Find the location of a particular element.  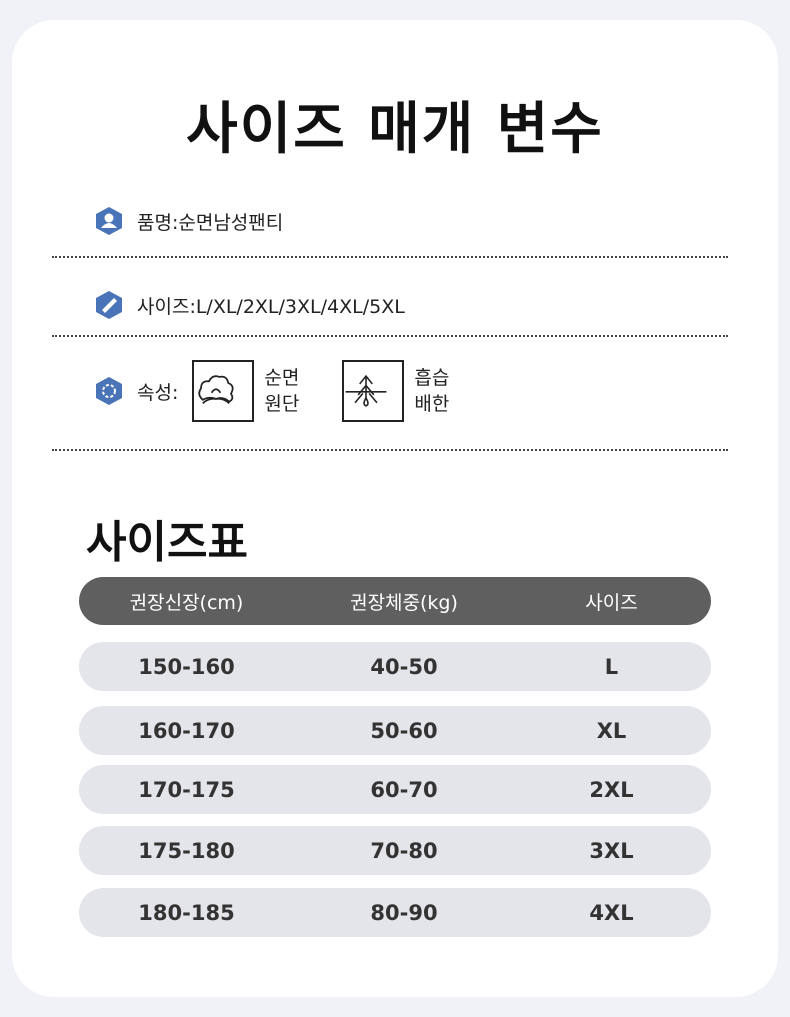

ruler-icon is located at coordinates (109, 305).